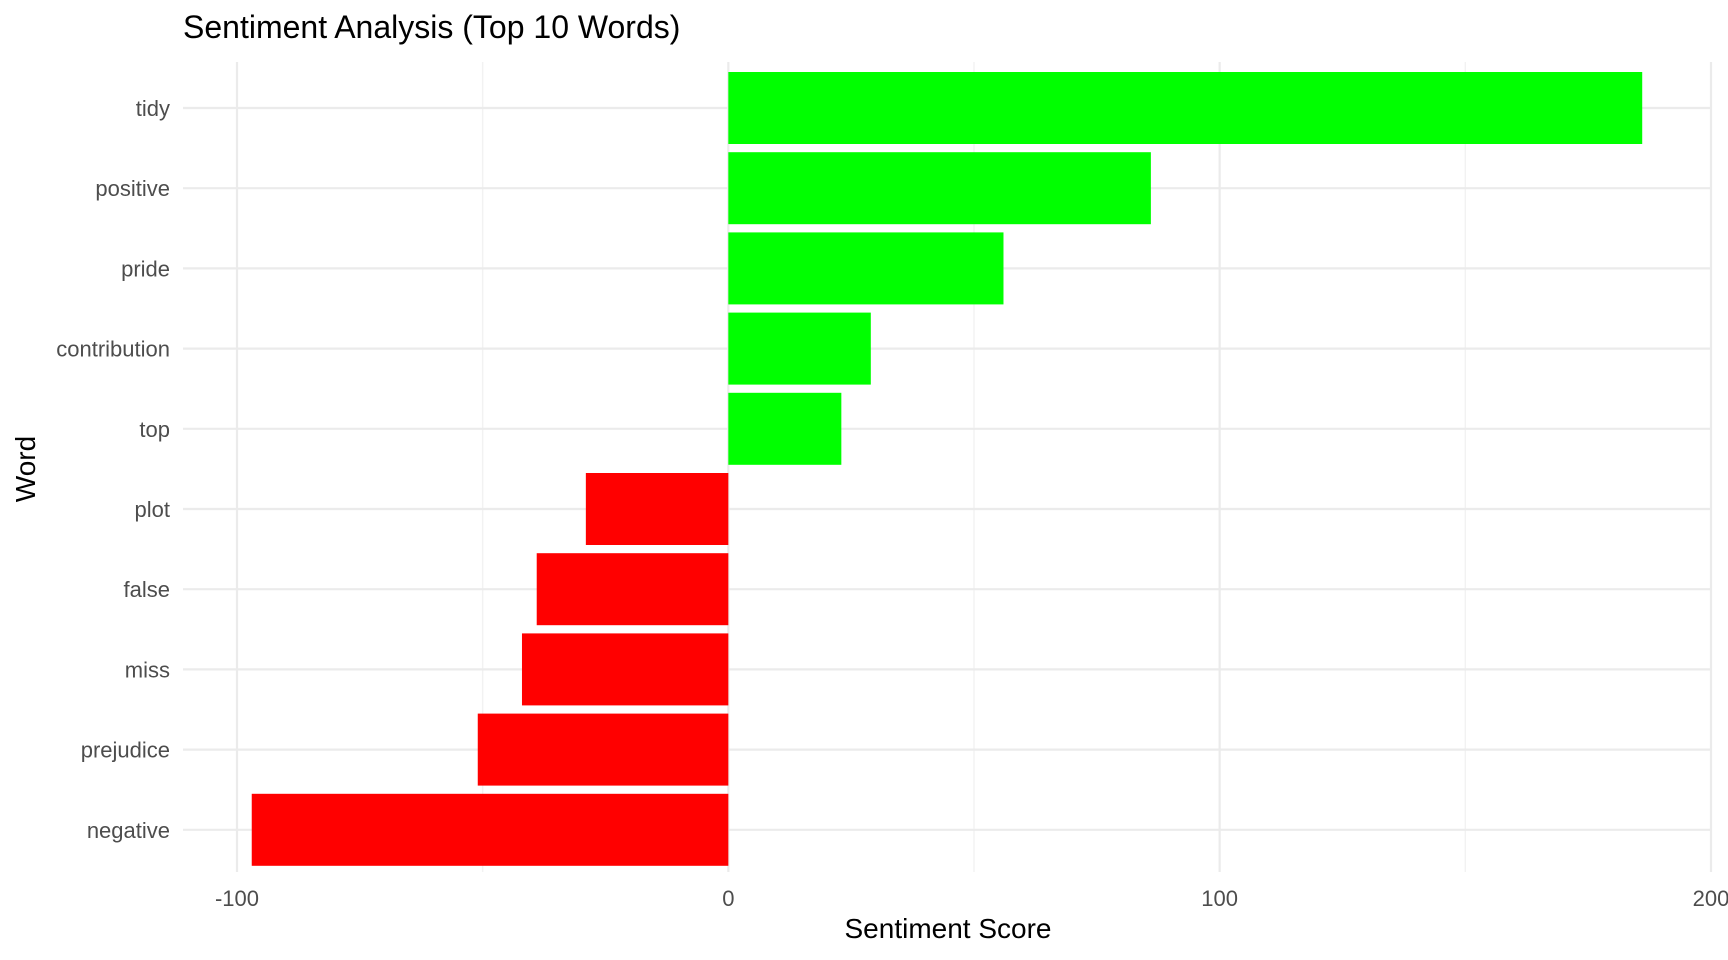 This screenshot has height=960, width=1728. What do you see at coordinates (147, 669) in the screenshot?
I see `y-tick-label: miss` at bounding box center [147, 669].